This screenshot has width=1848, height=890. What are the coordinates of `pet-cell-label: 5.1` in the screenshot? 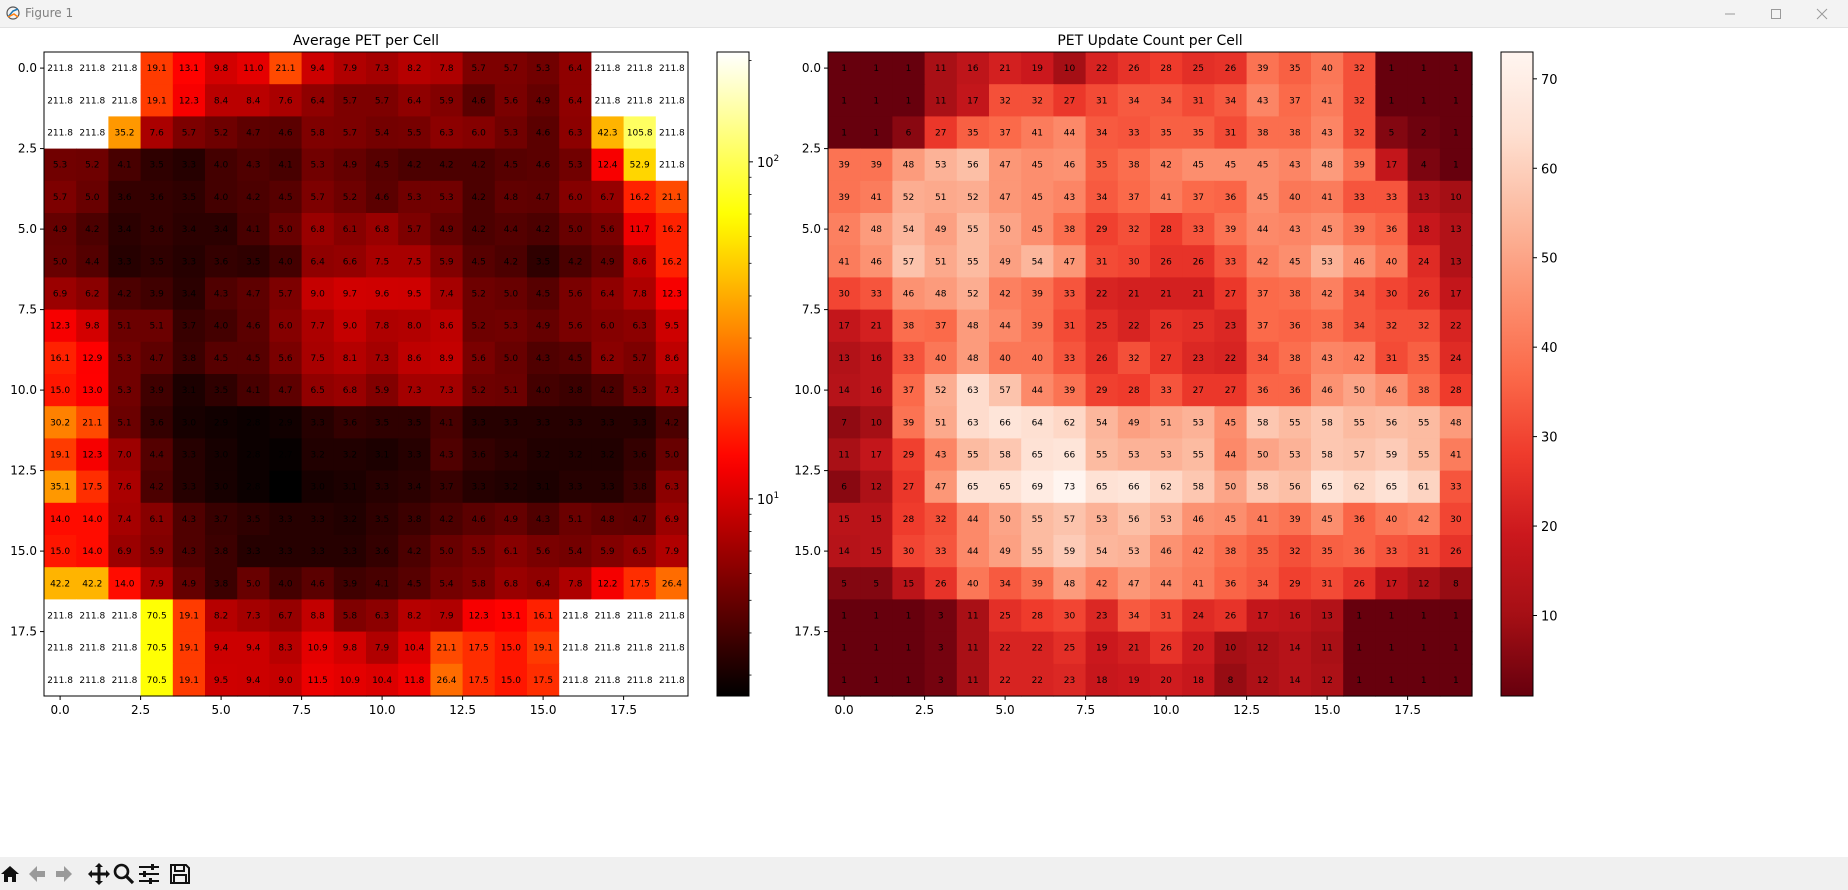 It's located at (511, 391).